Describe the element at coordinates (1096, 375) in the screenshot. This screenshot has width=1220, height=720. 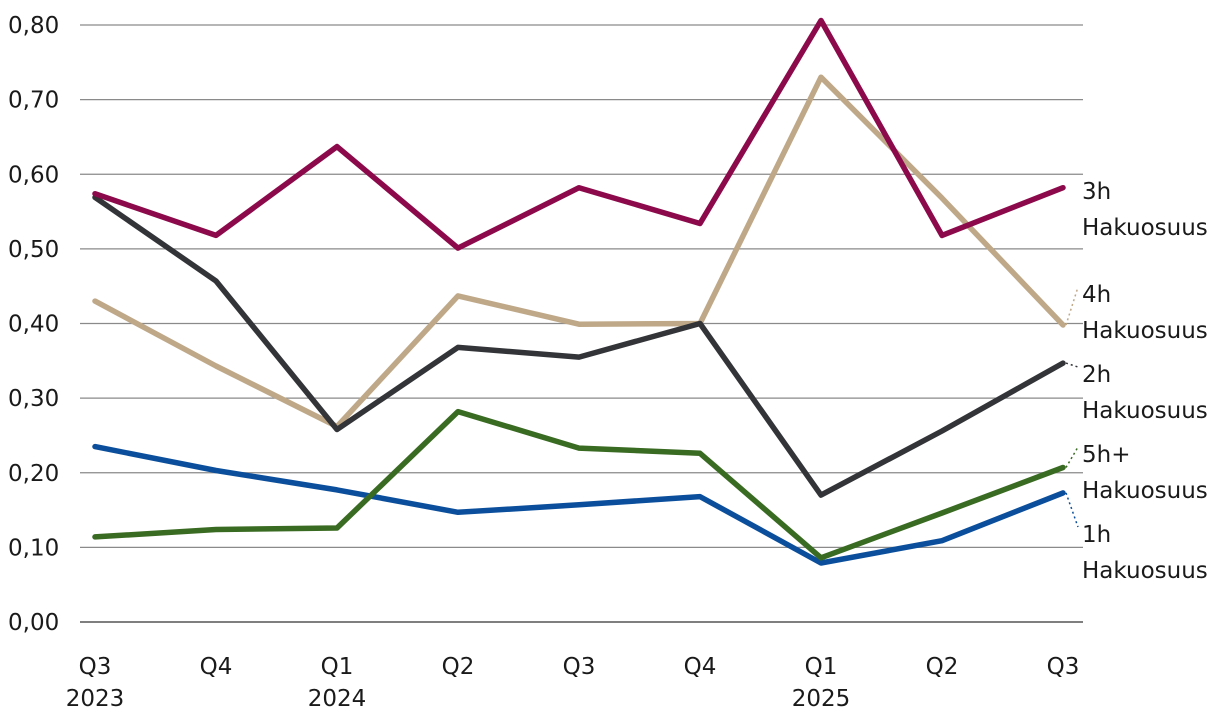
I see `series-label-name: 2h` at that location.